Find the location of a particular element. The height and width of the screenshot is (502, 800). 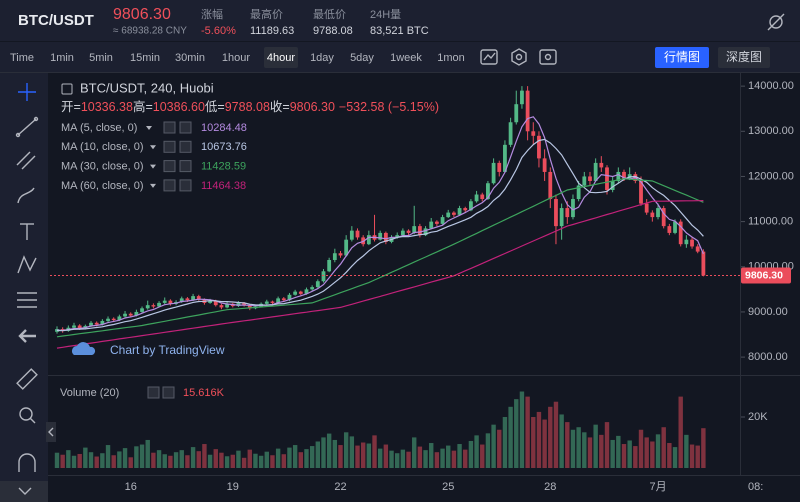

ohlc-value: 10386.60 is located at coordinates (179, 107).